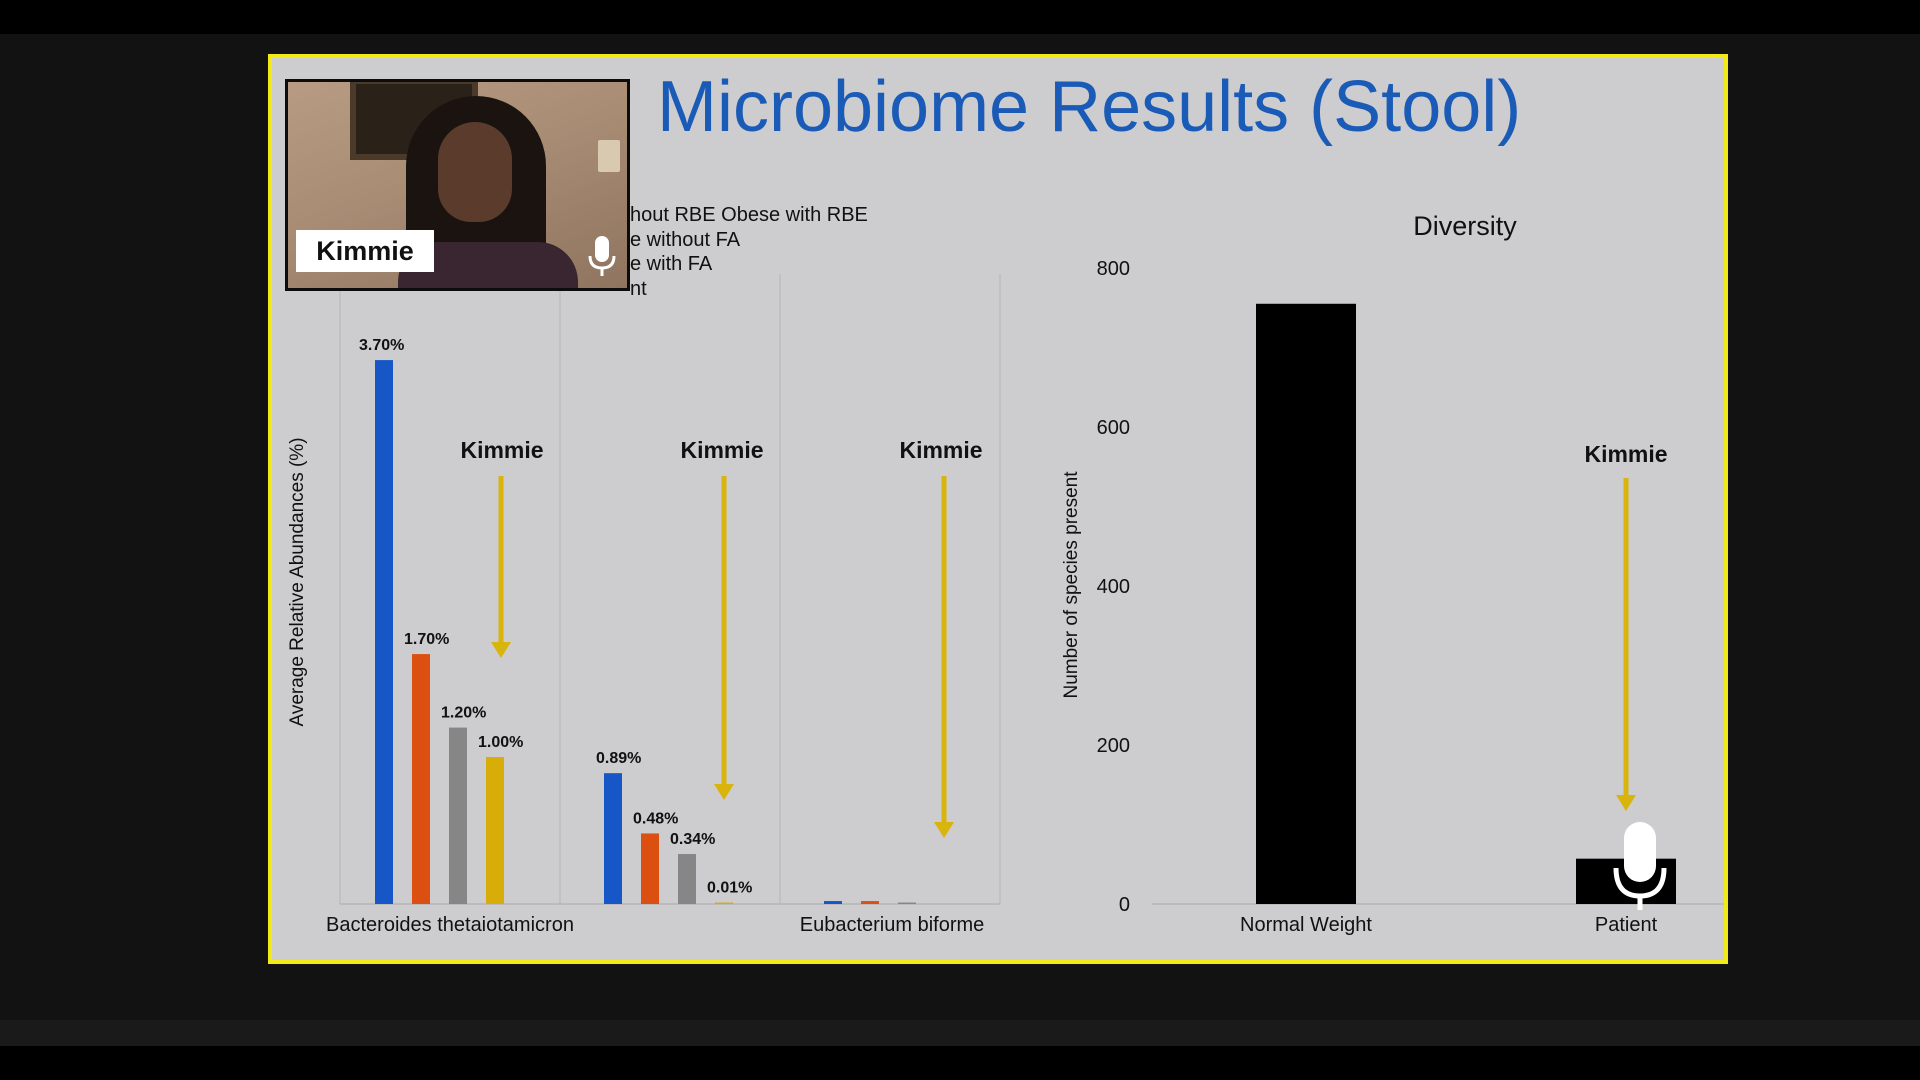  Describe the element at coordinates (1465, 226) in the screenshot. I see `chart-title: Diversity` at that location.